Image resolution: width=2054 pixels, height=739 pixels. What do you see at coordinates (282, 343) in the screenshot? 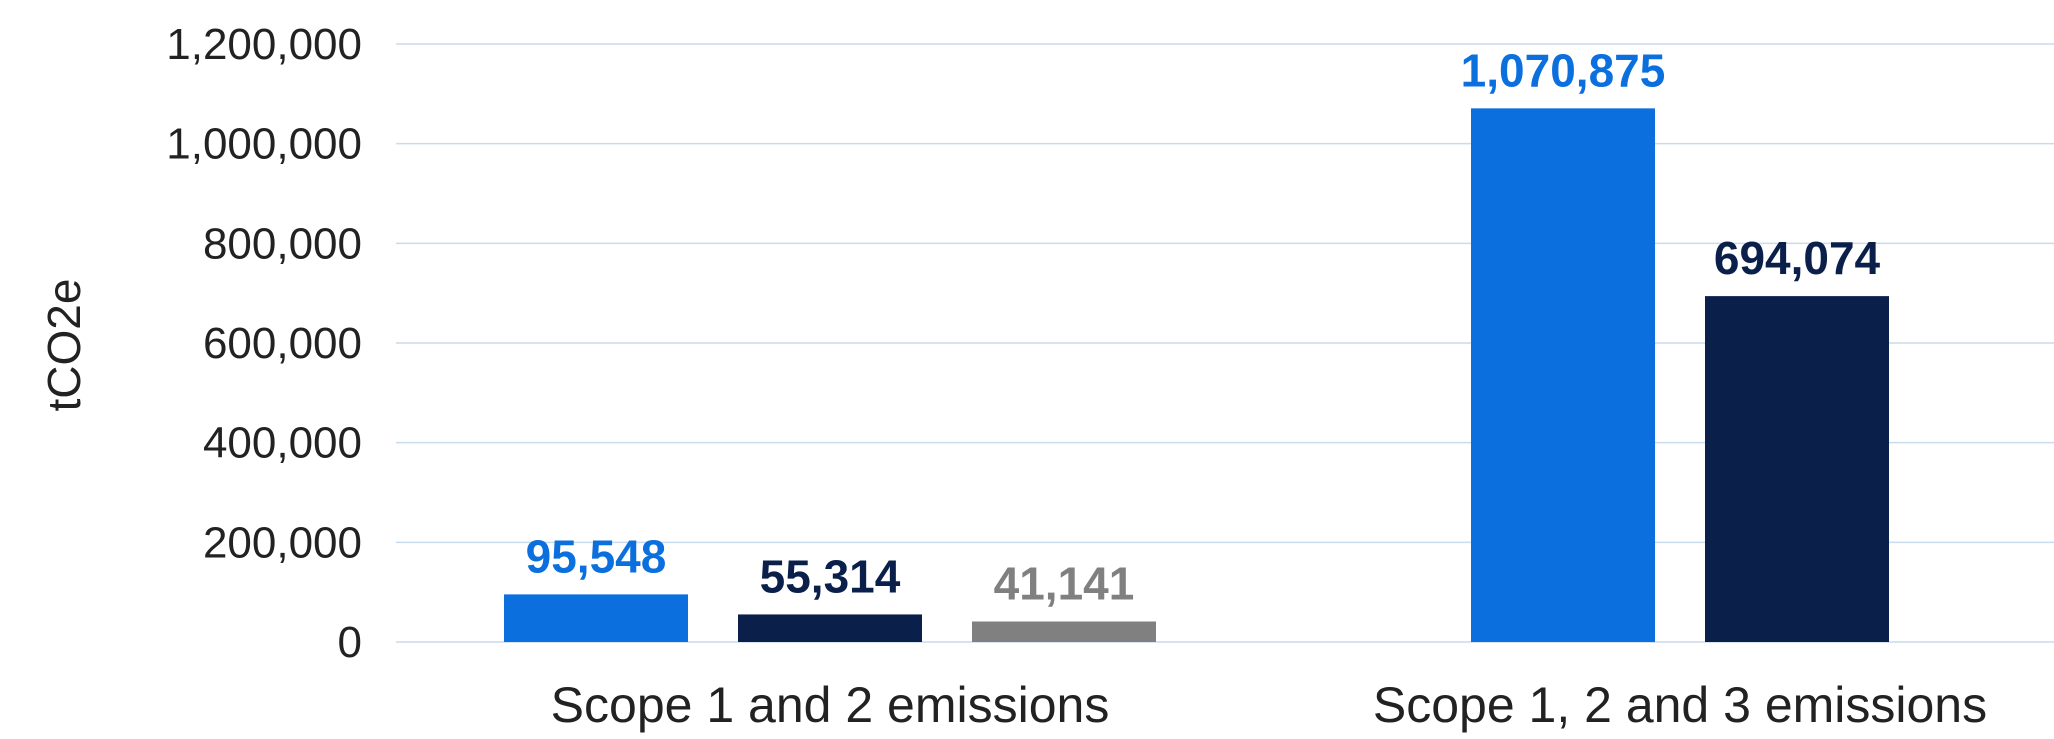
I see `y-tick-label: 600,000` at bounding box center [282, 343].